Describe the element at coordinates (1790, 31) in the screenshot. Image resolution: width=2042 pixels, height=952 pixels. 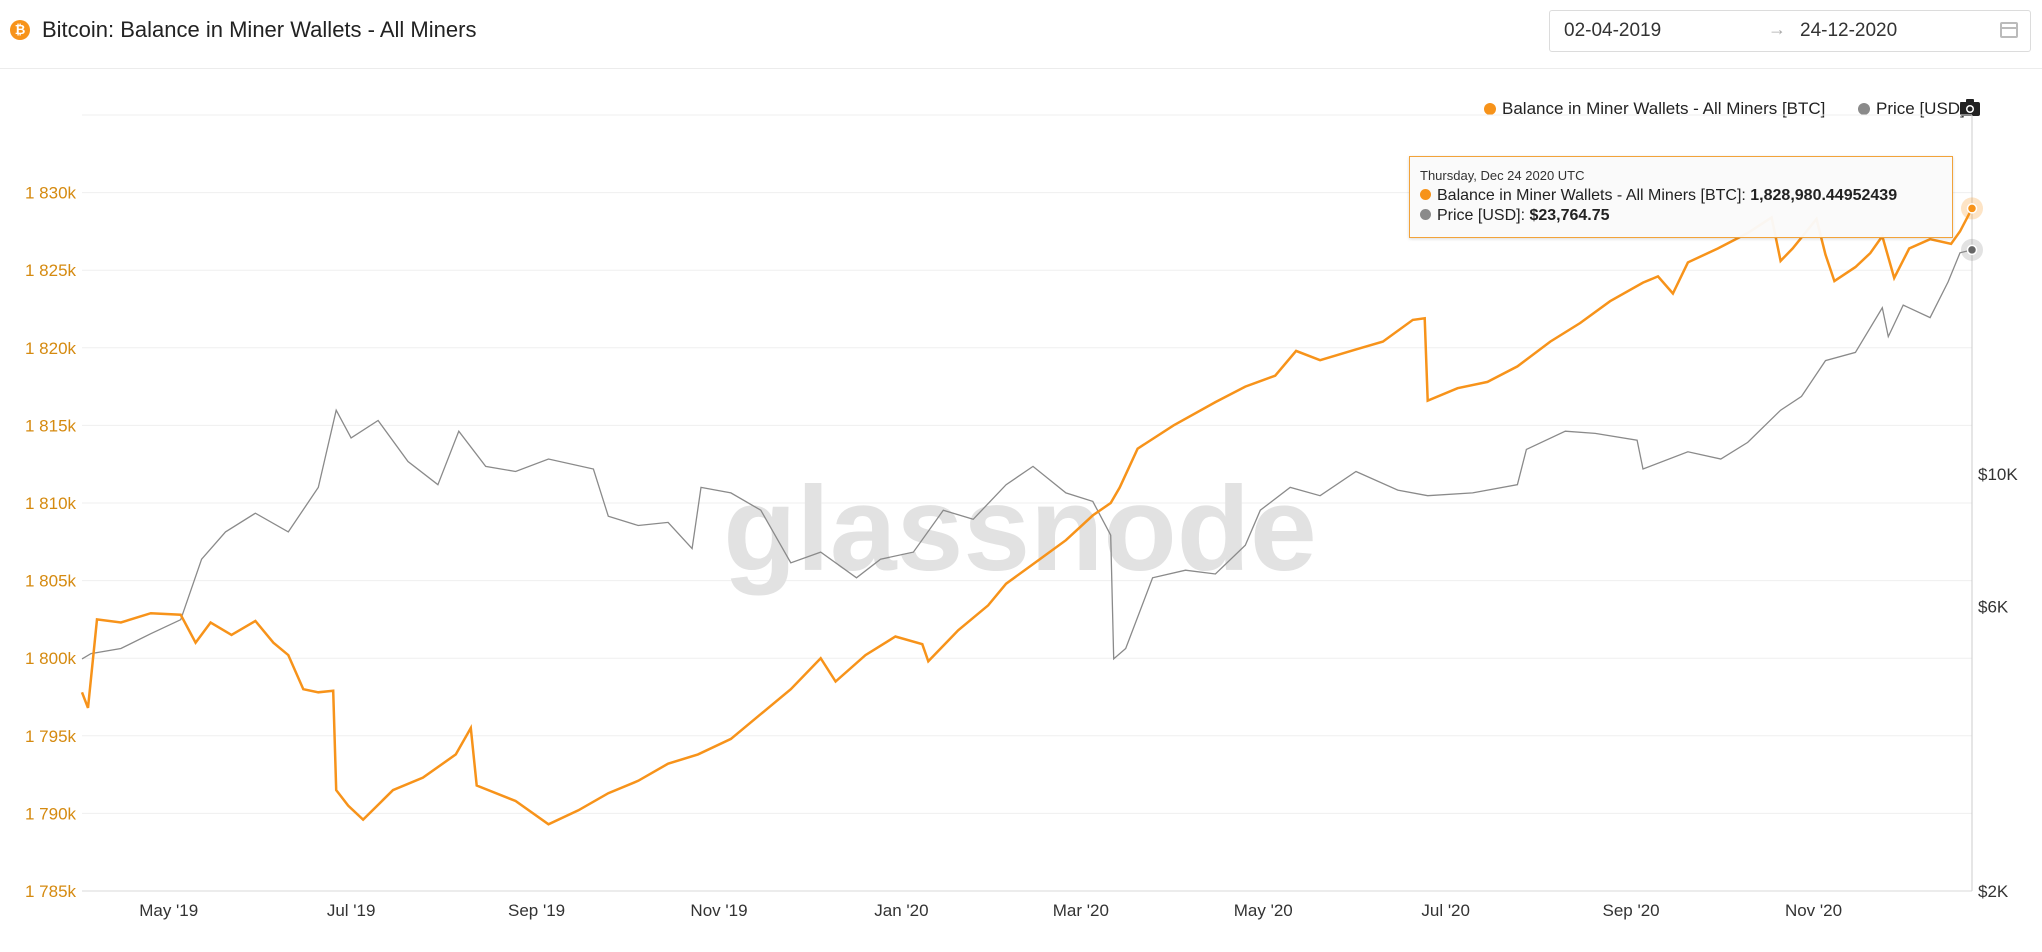
I see `date-range-picker: →` at that location.